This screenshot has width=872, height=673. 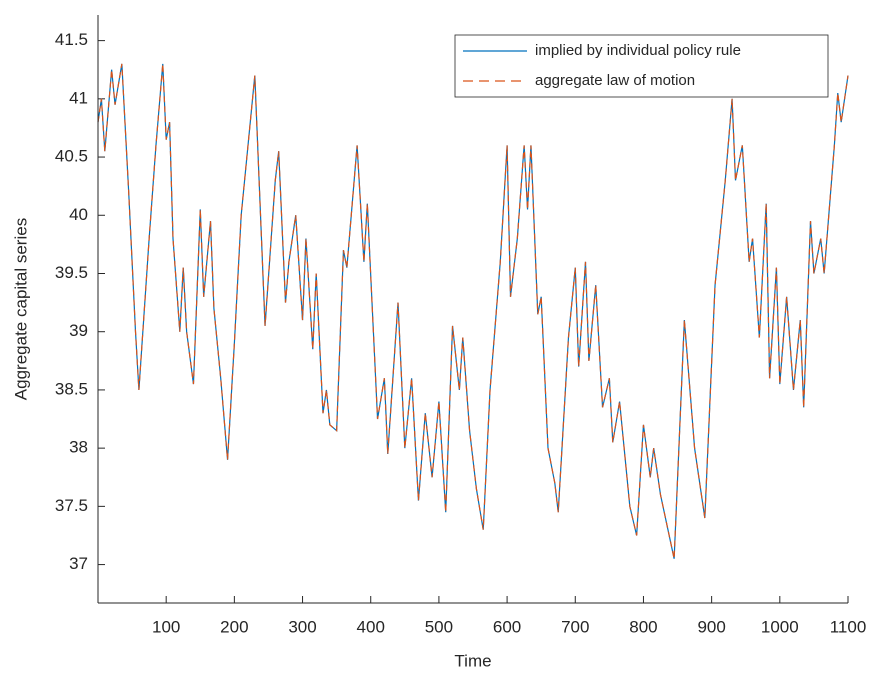 What do you see at coordinates (166, 626) in the screenshot?
I see `x-tick-label: 100` at bounding box center [166, 626].